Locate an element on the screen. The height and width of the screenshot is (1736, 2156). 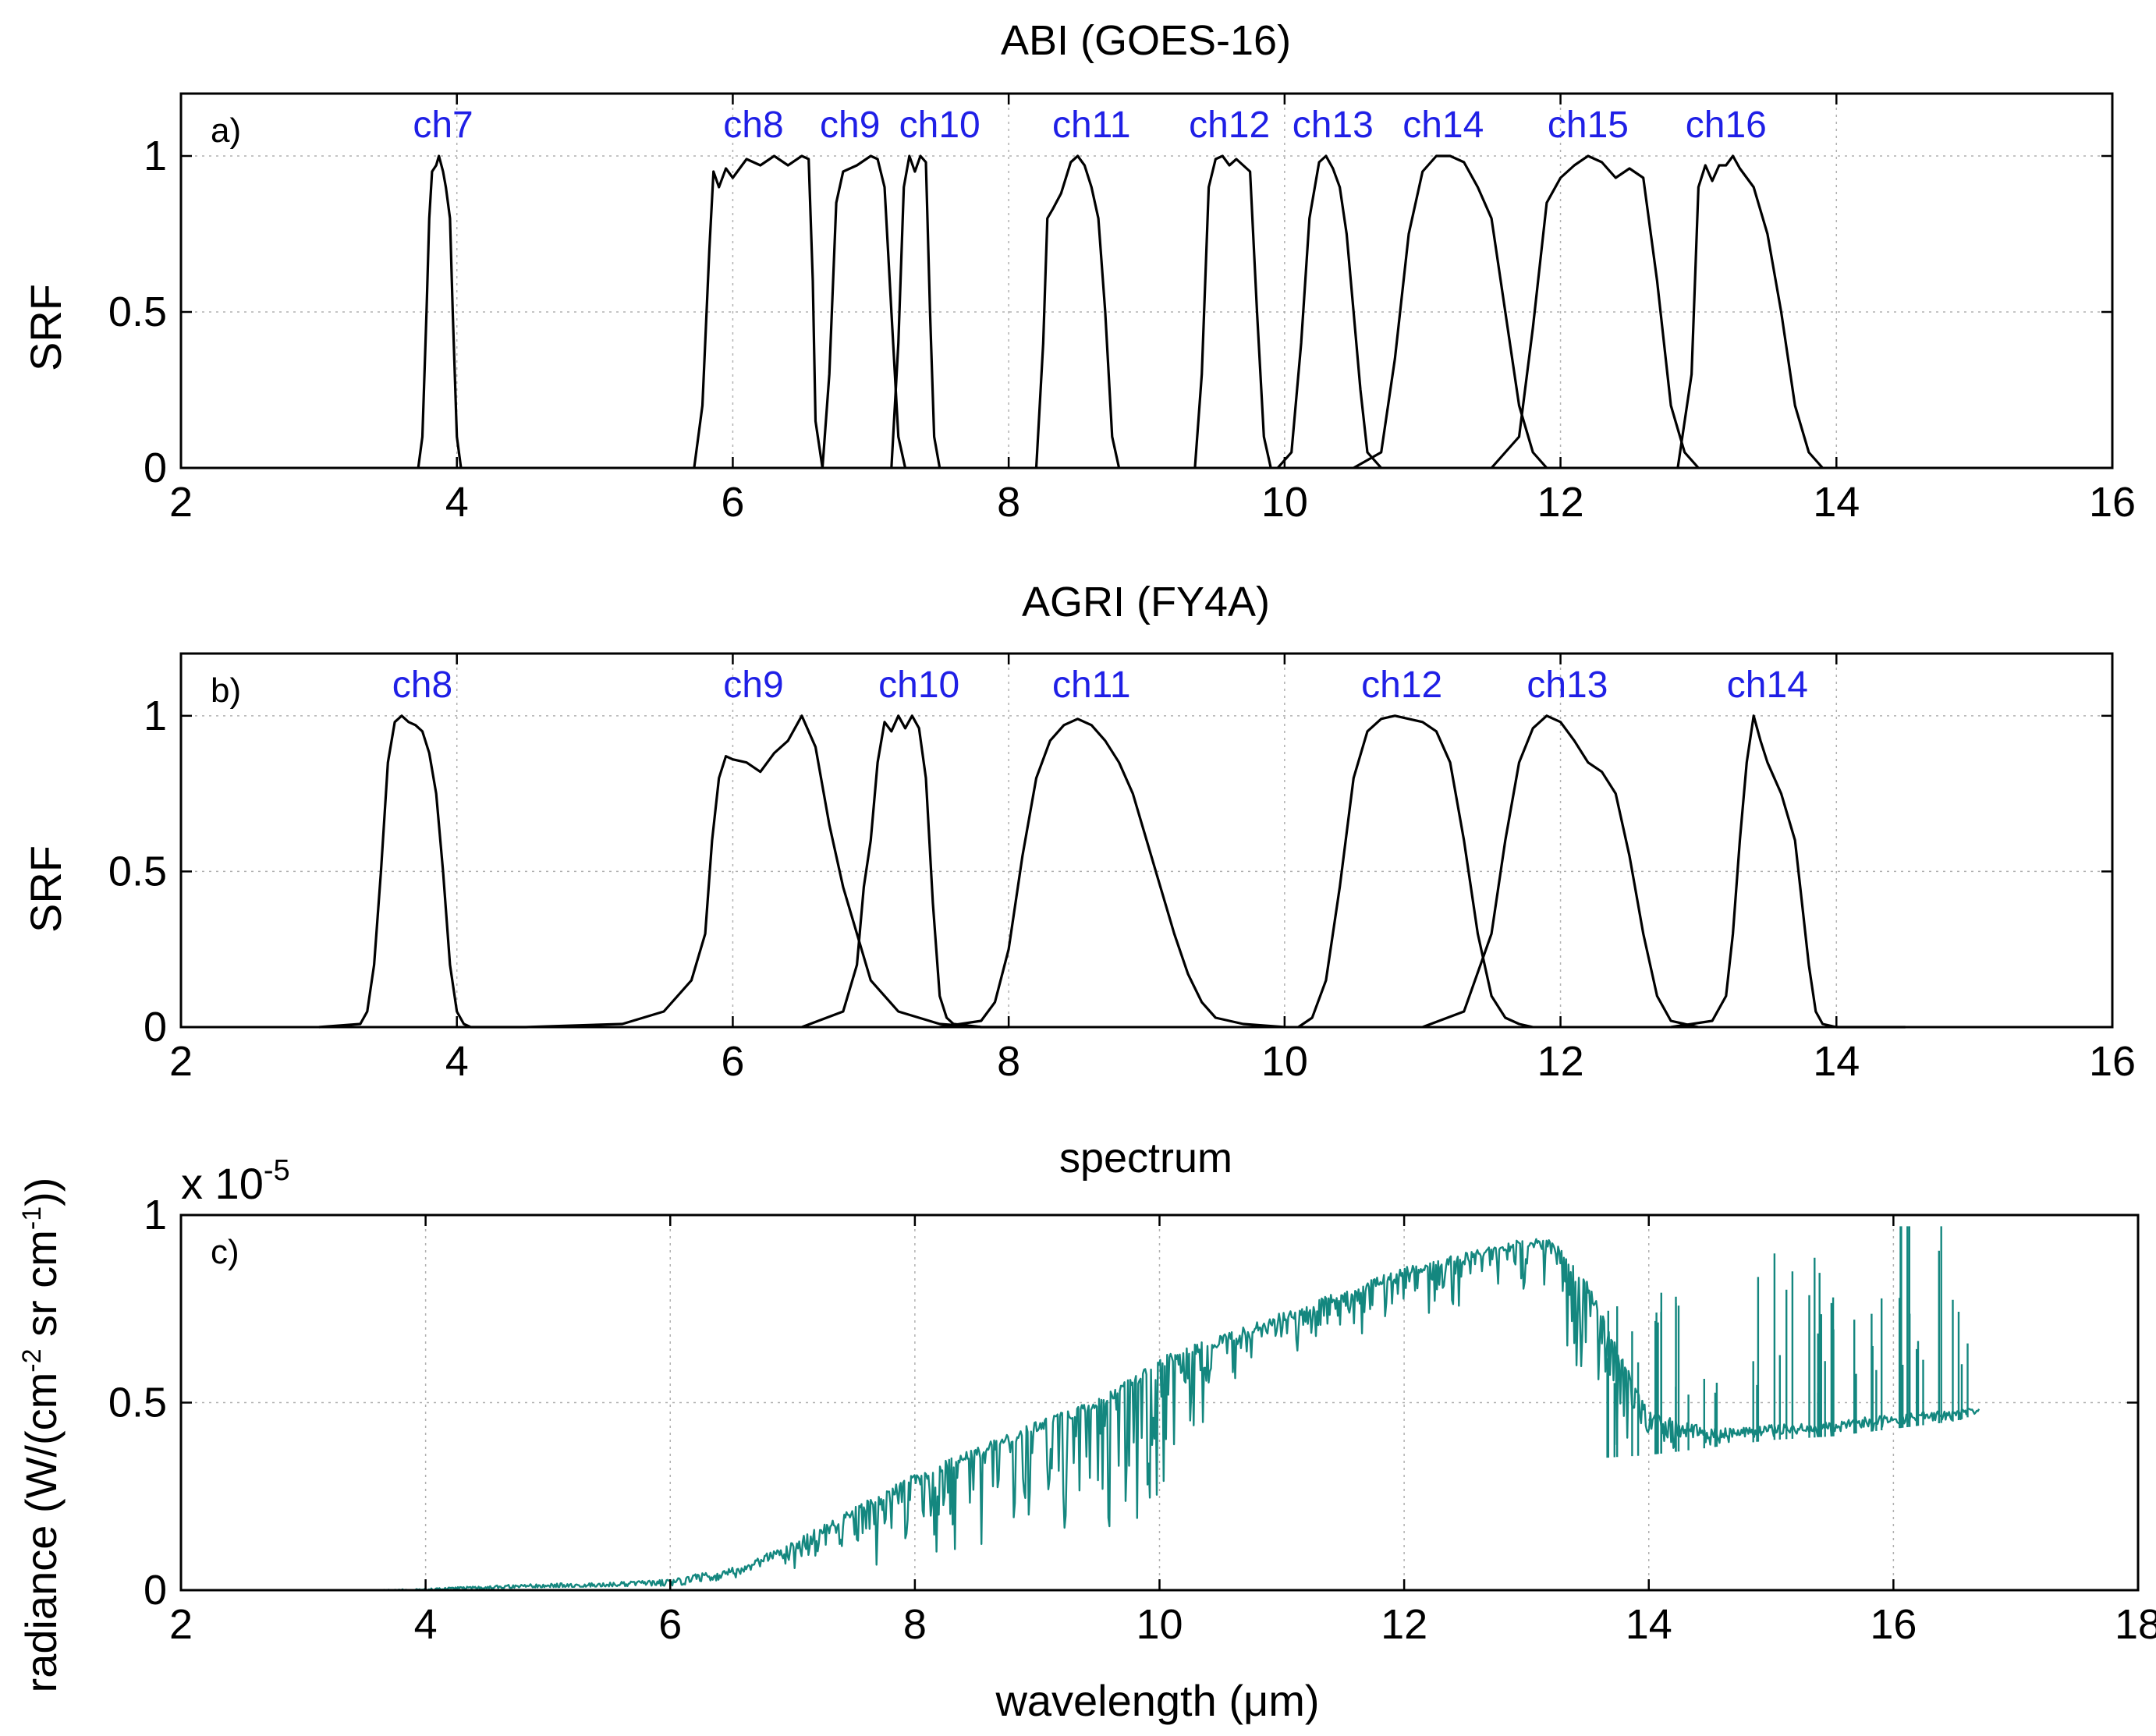
channel-label-ch7: ch7 is located at coordinates (443, 125).